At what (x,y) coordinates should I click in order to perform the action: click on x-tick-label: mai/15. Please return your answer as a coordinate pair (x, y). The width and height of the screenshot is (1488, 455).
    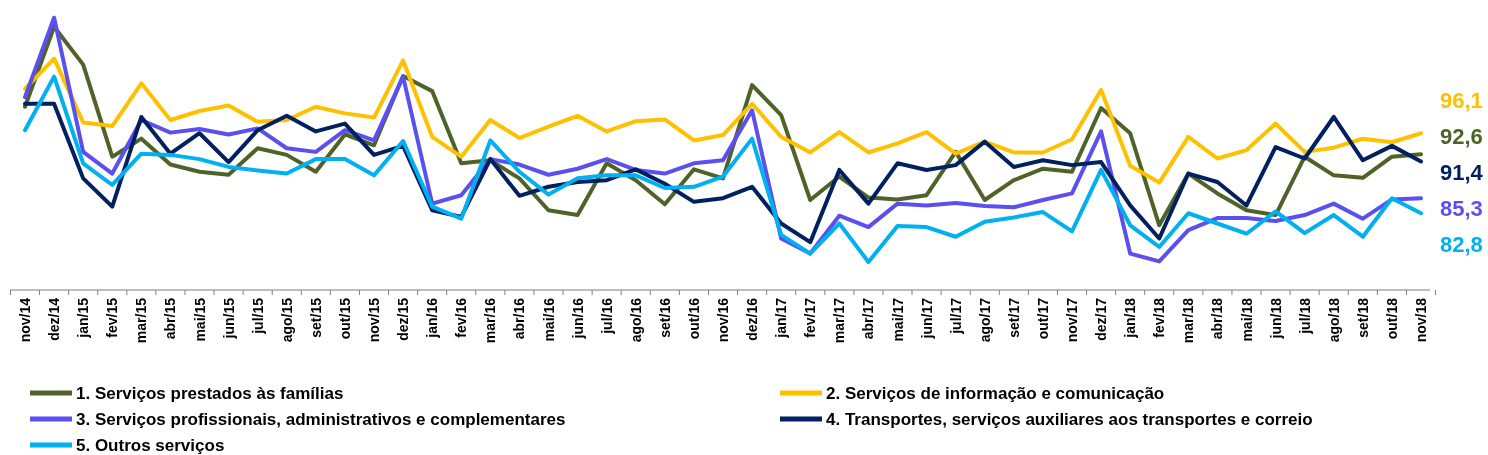
    Looking at the image, I should click on (199, 319).